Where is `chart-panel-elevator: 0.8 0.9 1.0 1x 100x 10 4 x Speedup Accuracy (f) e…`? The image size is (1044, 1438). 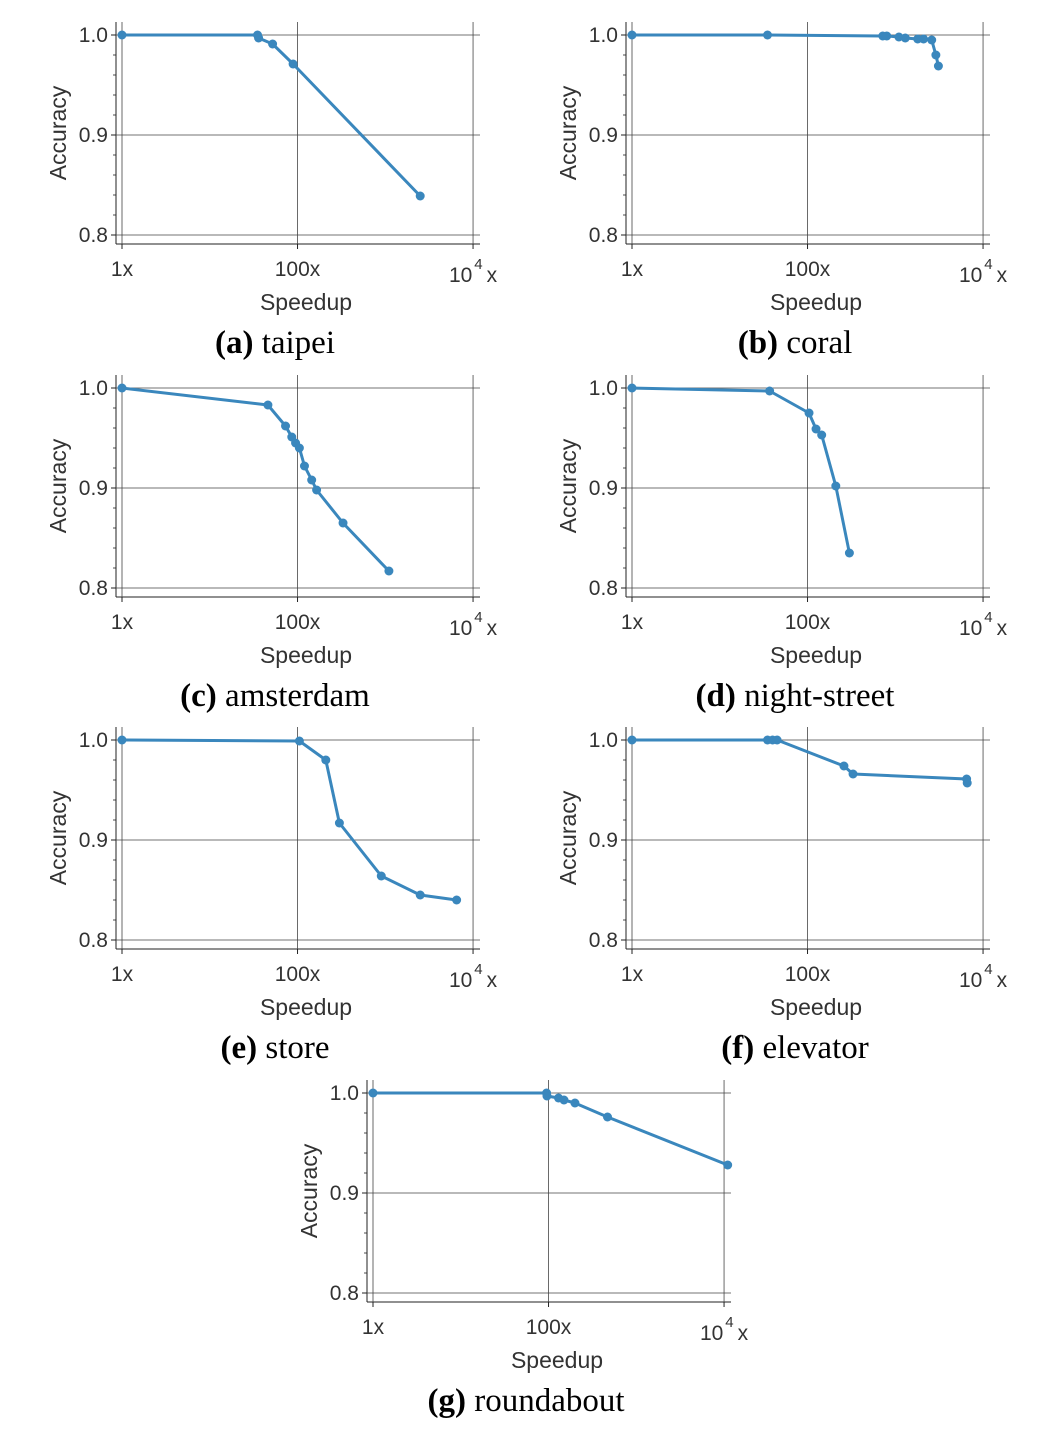
chart-panel-elevator: 0.8 0.9 1.0 1x 100x 10 4 x Speedup Accuracy (f) e… is located at coordinates (770, 886).